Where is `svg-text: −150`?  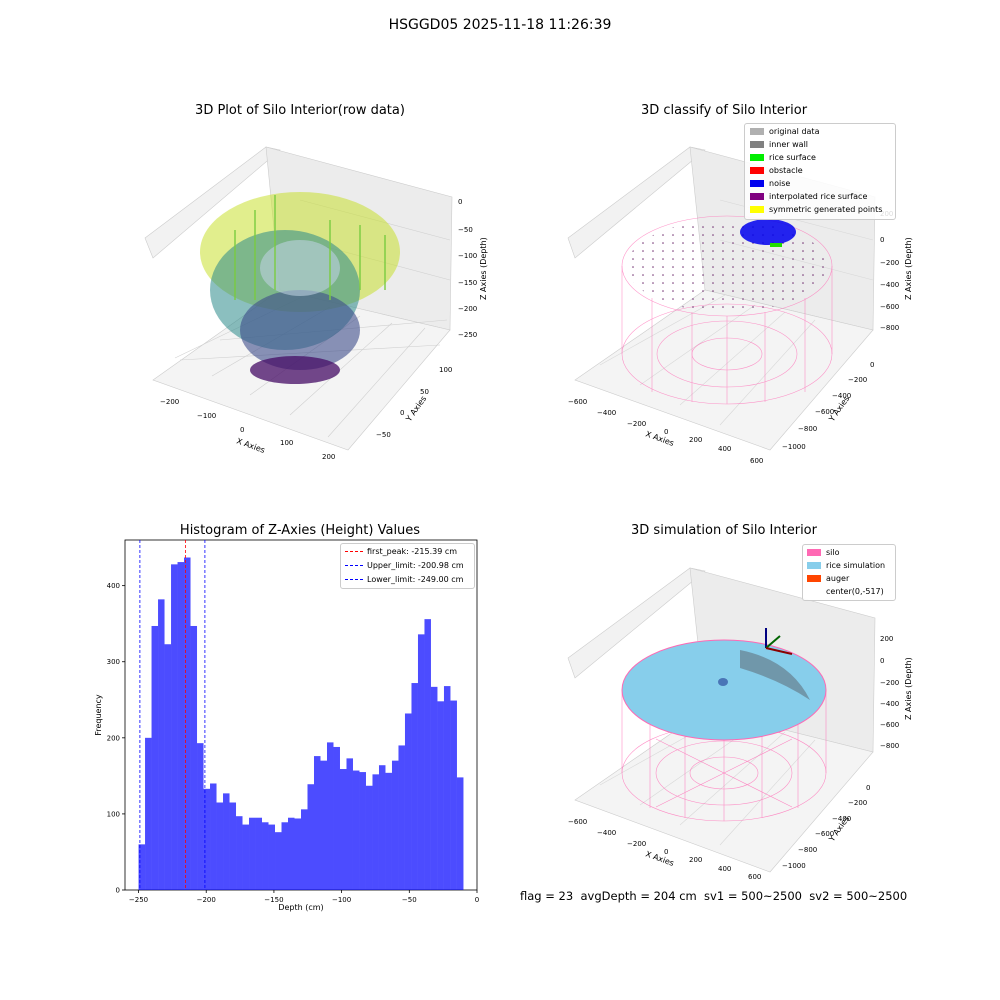
svg-text: −150 is located at coordinates (467, 283).